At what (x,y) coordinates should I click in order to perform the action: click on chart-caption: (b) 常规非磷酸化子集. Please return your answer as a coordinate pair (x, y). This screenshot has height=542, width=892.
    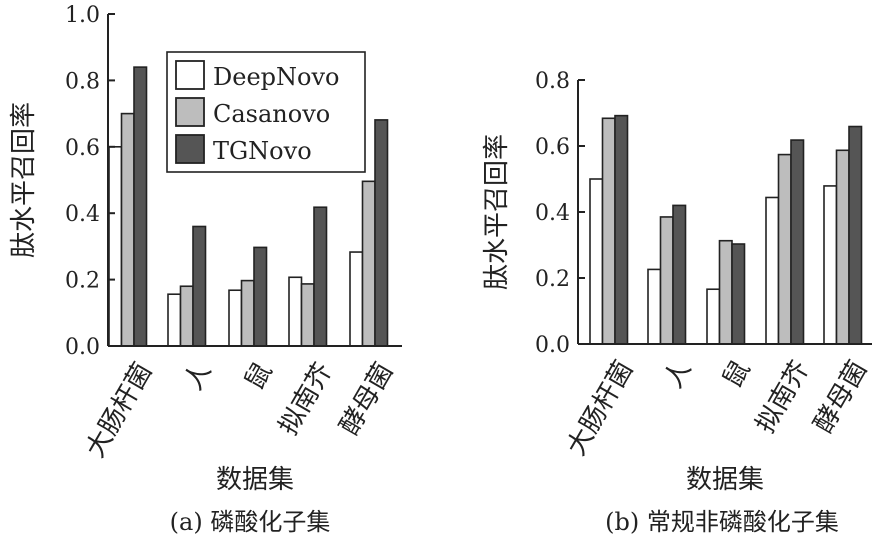
    Looking at the image, I should click on (722, 522).